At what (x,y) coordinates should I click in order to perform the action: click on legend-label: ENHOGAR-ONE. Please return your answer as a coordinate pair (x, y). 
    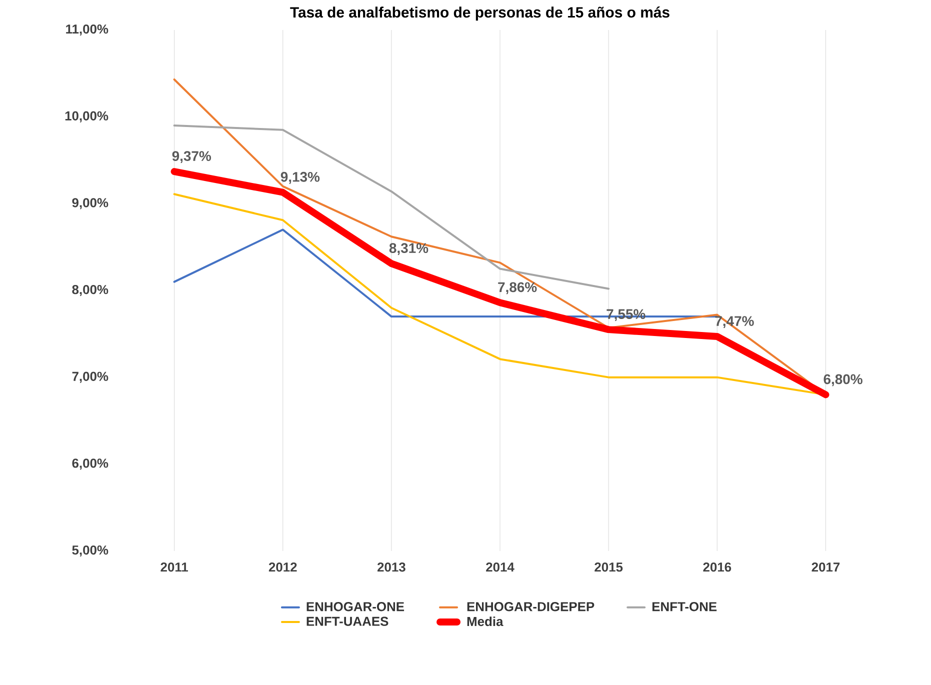
    Looking at the image, I should click on (355, 607).